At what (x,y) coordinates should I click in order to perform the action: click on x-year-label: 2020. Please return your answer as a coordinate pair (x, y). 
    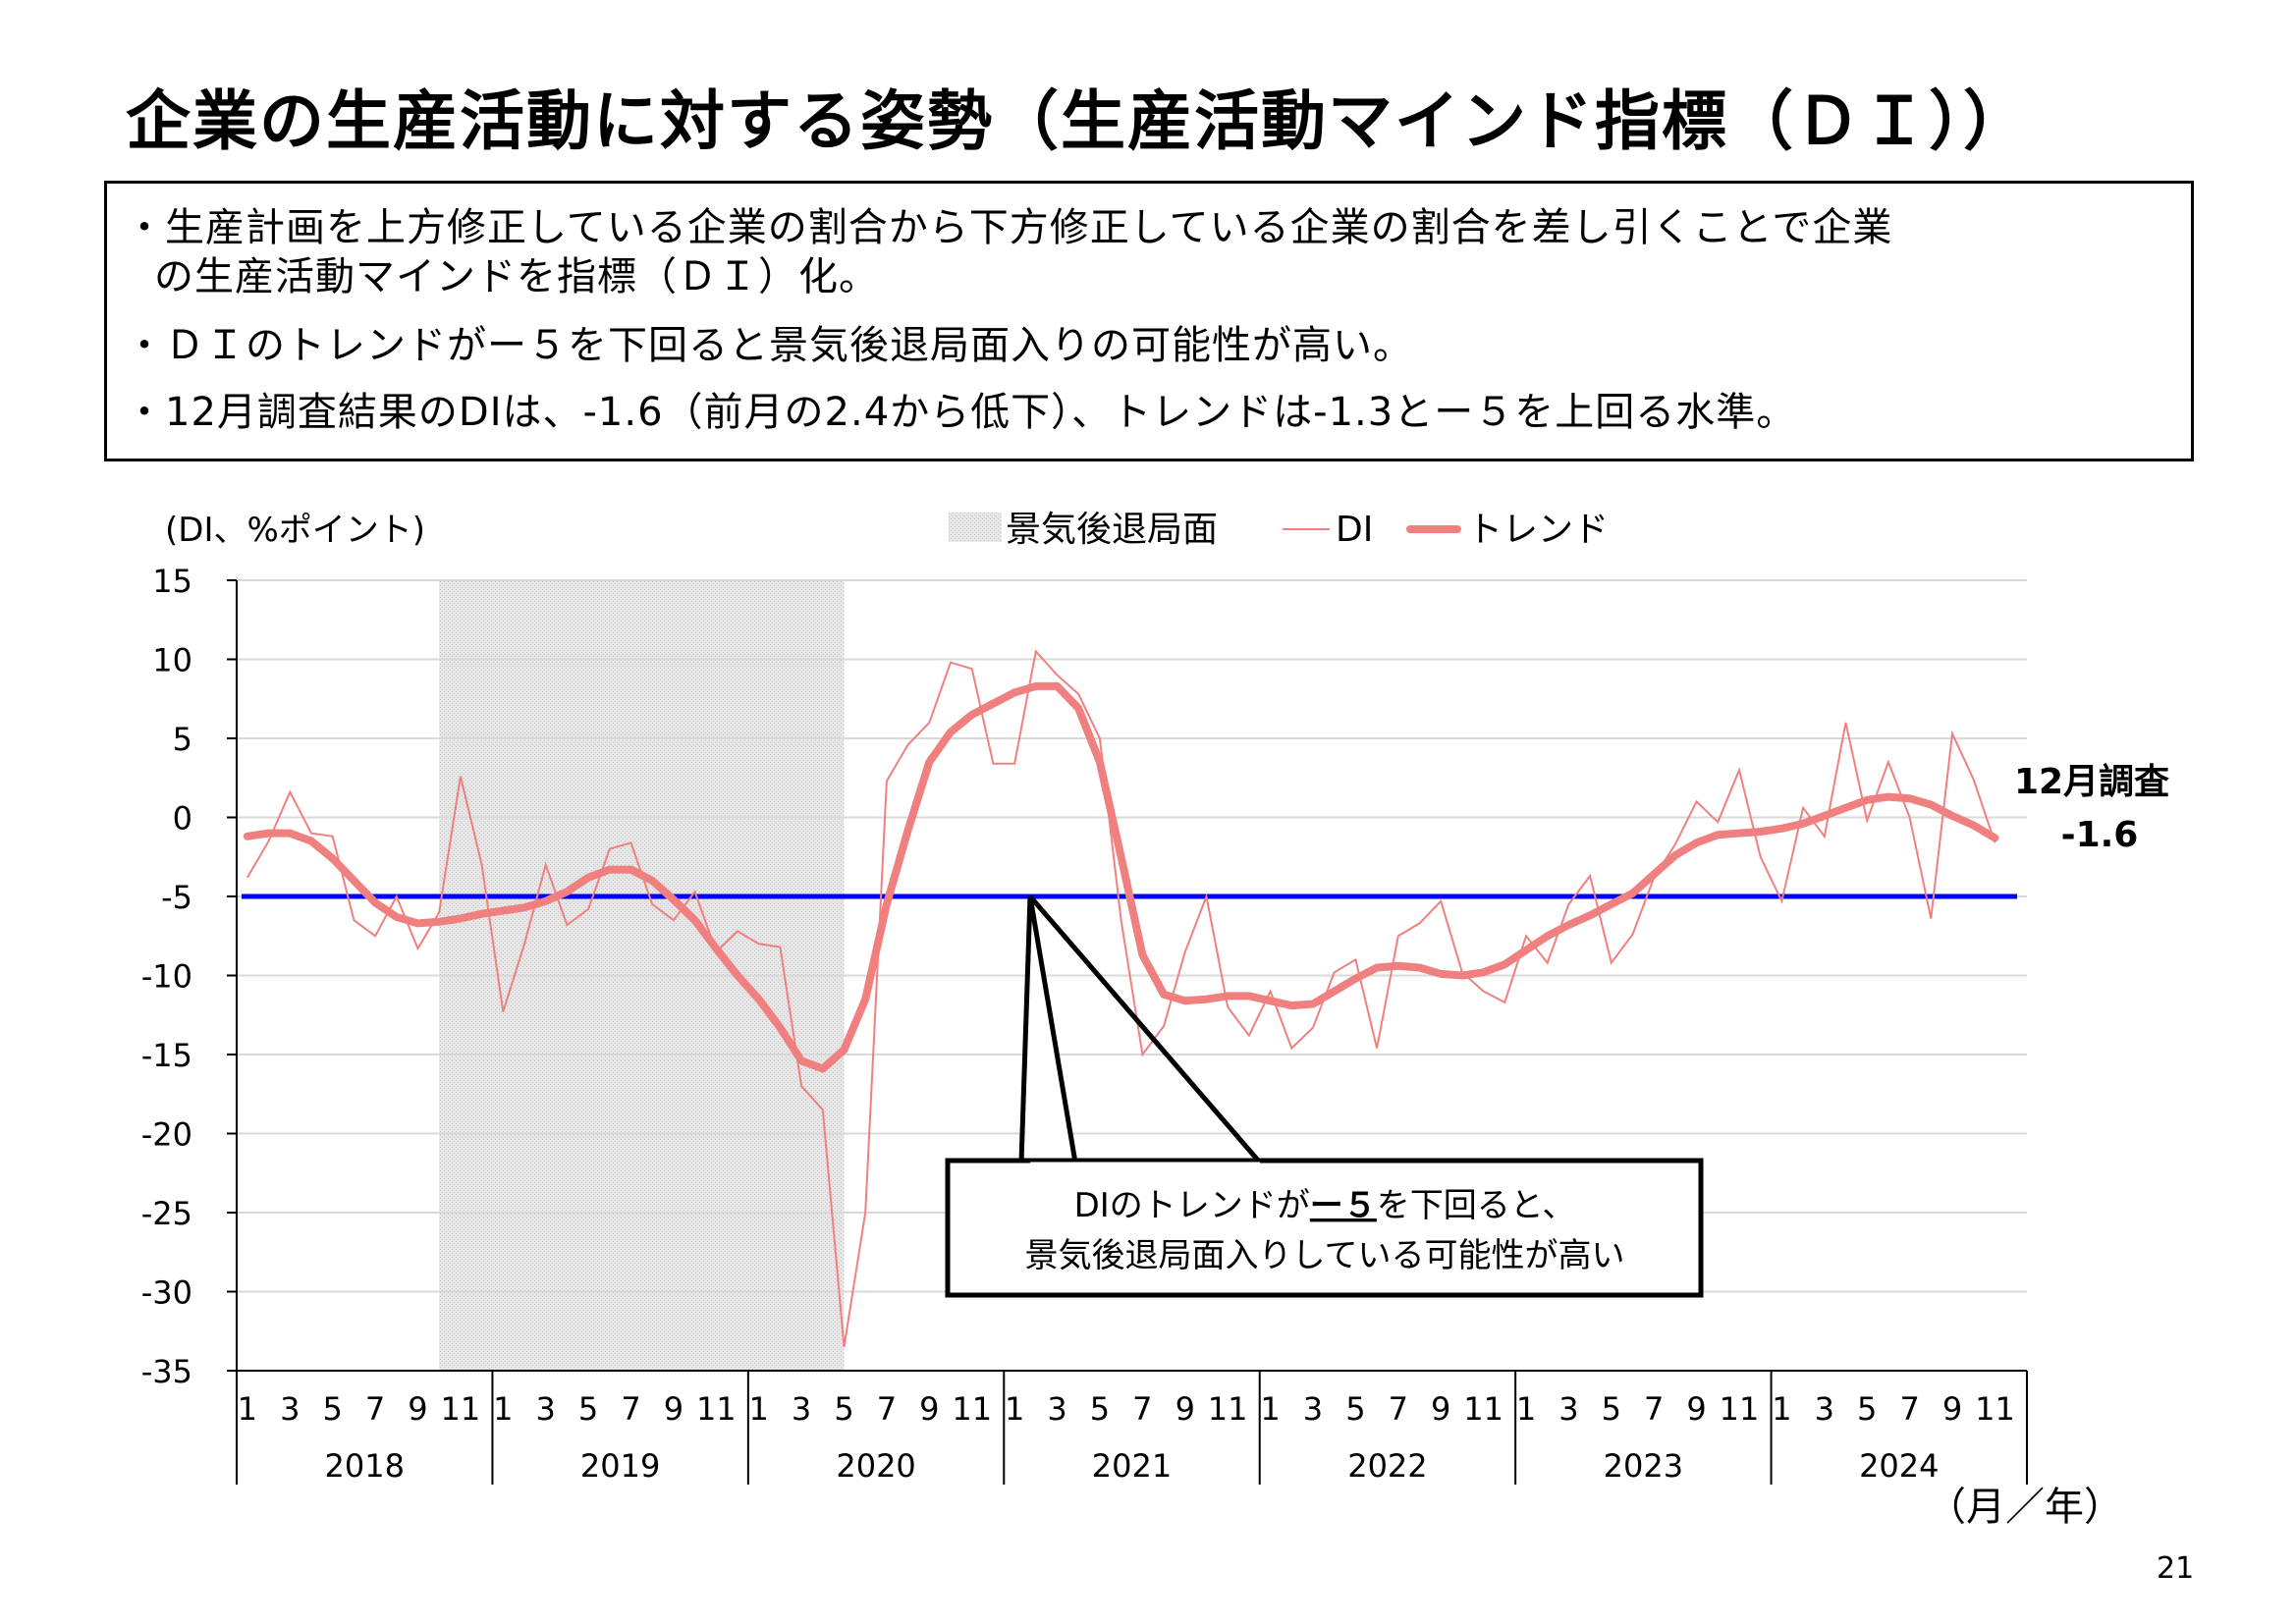
    Looking at the image, I should click on (875, 1466).